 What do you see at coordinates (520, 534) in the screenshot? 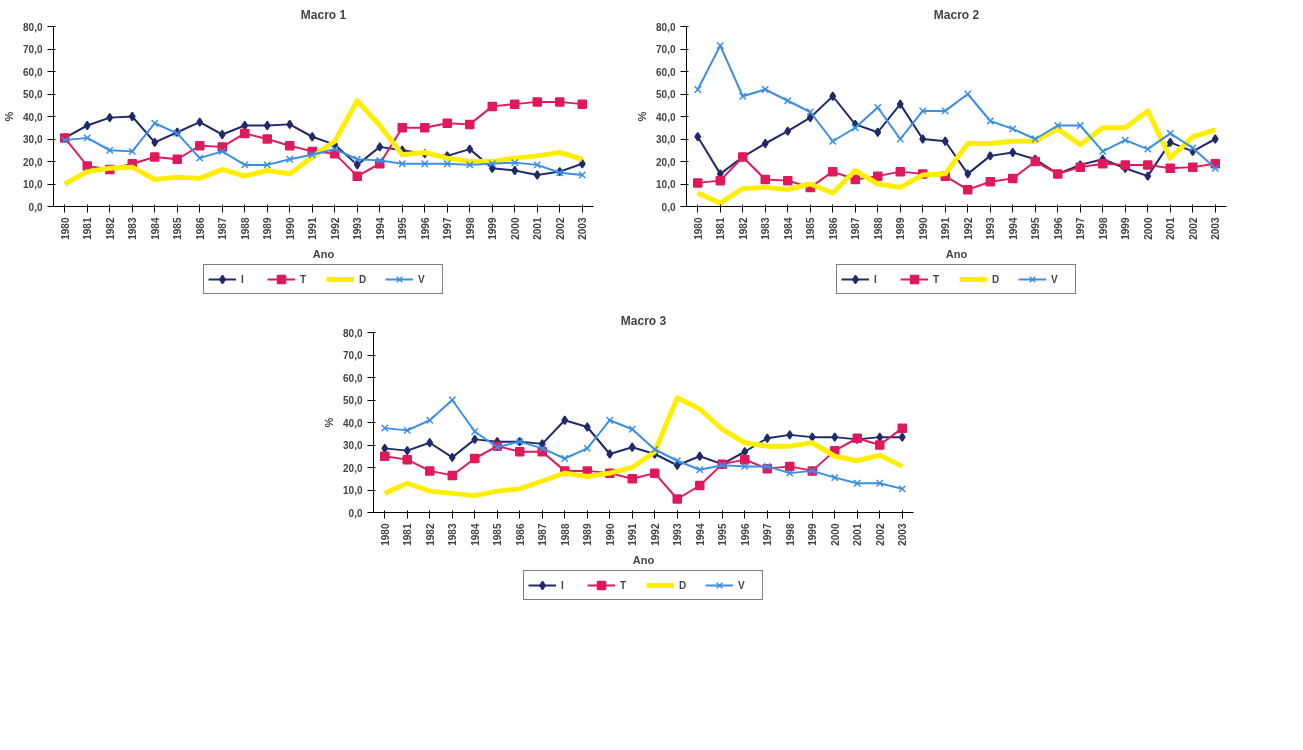
I see `x-tick-label: 1986` at bounding box center [520, 534].